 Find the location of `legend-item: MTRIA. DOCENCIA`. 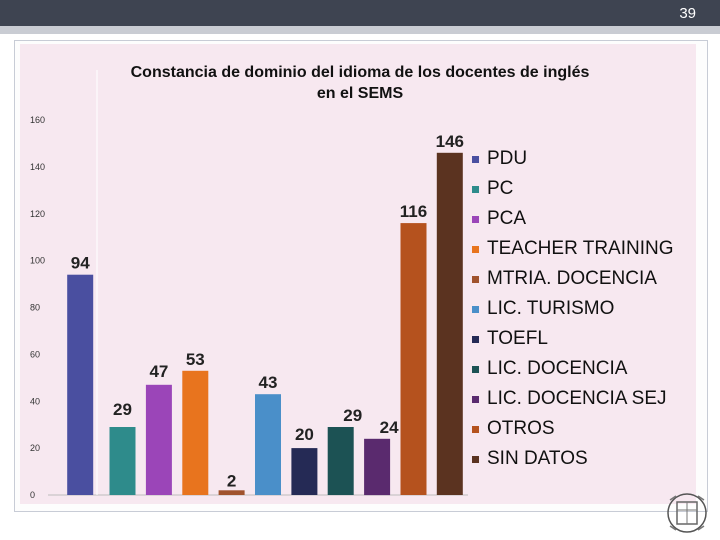

legend-item: MTRIA. DOCENCIA is located at coordinates (587, 279).